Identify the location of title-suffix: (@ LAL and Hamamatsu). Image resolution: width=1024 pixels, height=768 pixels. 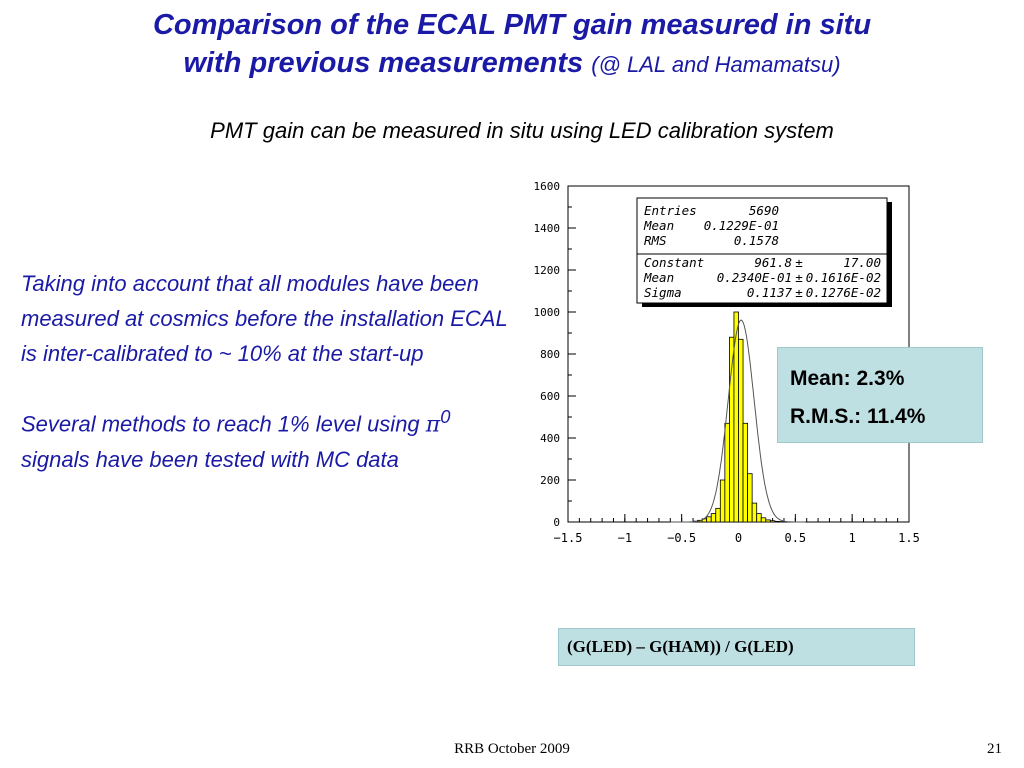
(716, 64).